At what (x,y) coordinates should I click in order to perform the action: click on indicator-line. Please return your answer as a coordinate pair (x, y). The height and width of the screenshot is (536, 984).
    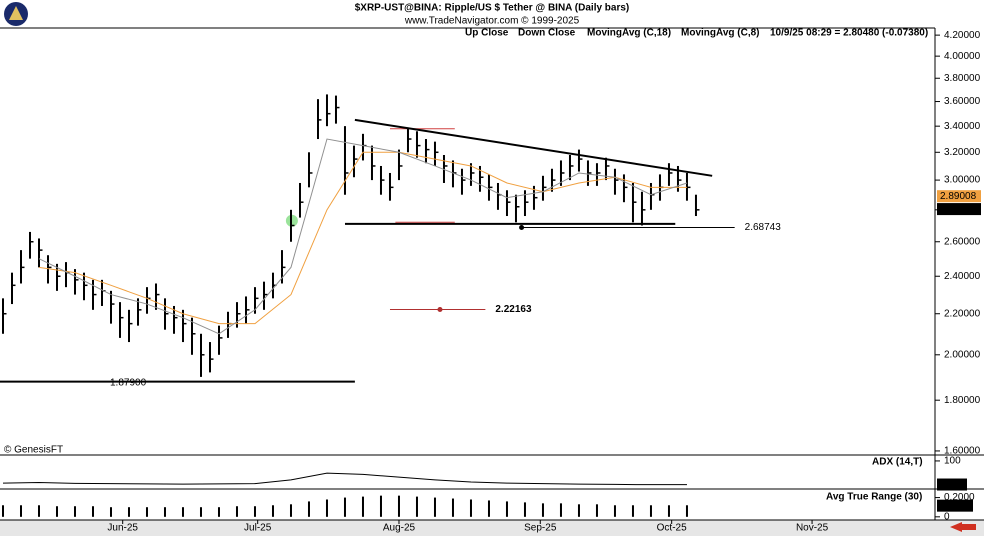
    Looking at the image, I should click on (344, 479).